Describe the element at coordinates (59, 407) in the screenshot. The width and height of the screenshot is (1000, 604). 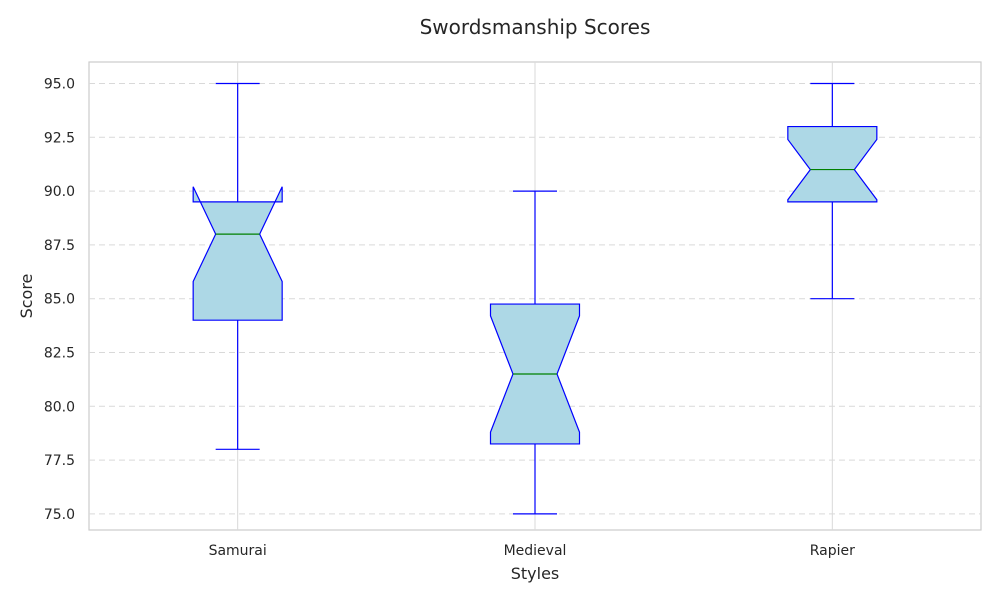
I see `y-tick-label: 80.0` at that location.